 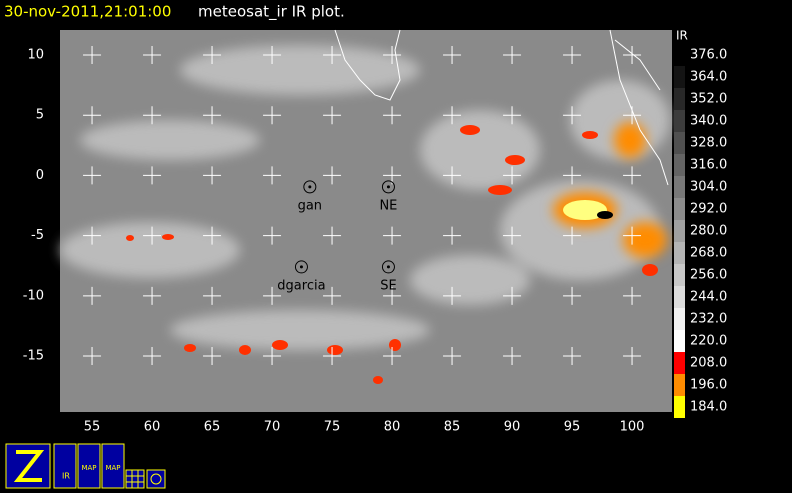 I want to click on y-tick-label: 10, so click(x=35, y=55).